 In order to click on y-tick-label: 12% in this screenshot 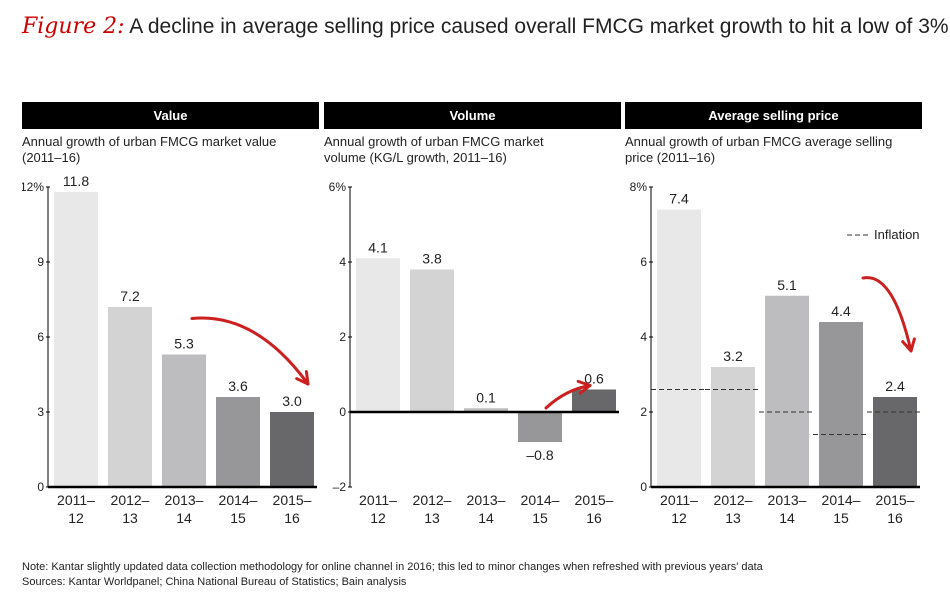, I will do `click(33, 187)`.